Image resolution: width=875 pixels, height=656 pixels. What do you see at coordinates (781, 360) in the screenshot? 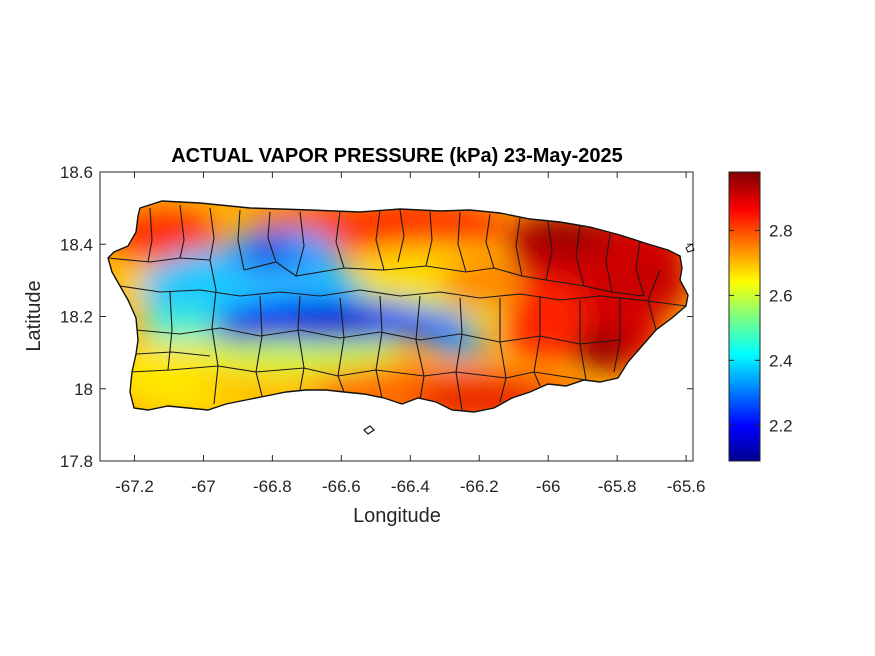
I see `colorbar-tick-label: 2.4` at bounding box center [781, 360].